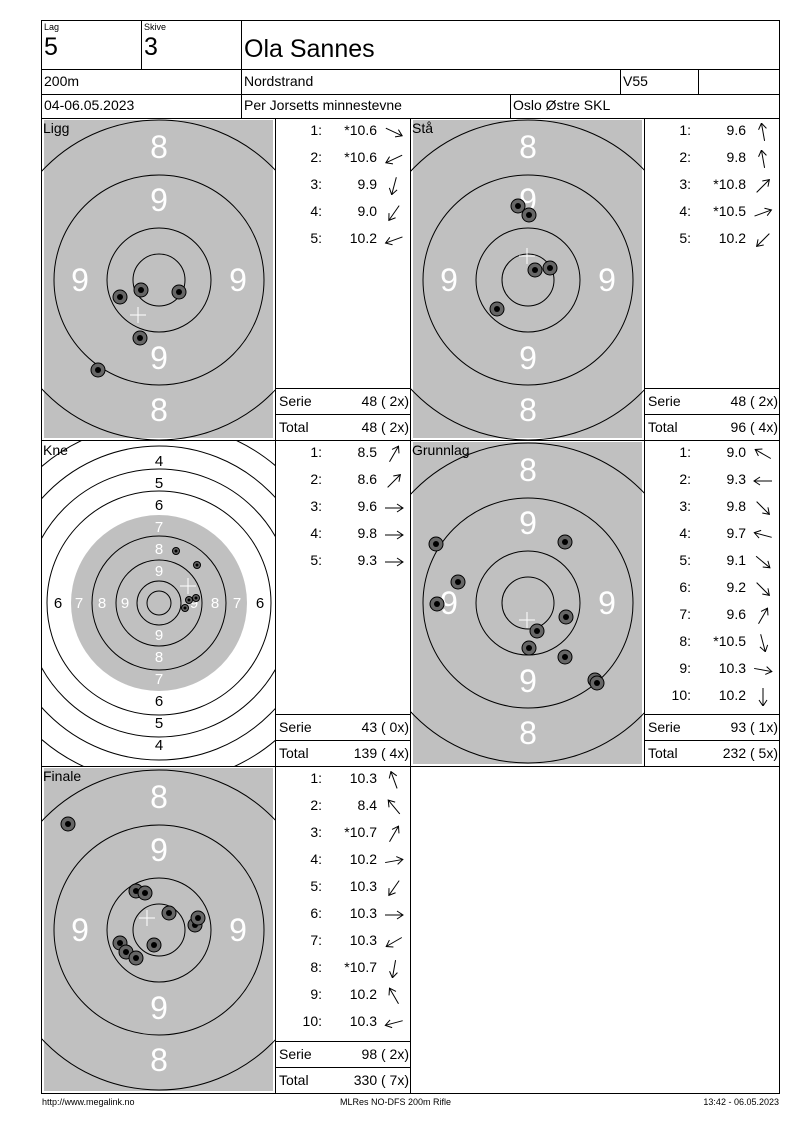 This screenshot has width=800, height=1130. What do you see at coordinates (55, 450) in the screenshot?
I see `panel-title: Kne` at bounding box center [55, 450].